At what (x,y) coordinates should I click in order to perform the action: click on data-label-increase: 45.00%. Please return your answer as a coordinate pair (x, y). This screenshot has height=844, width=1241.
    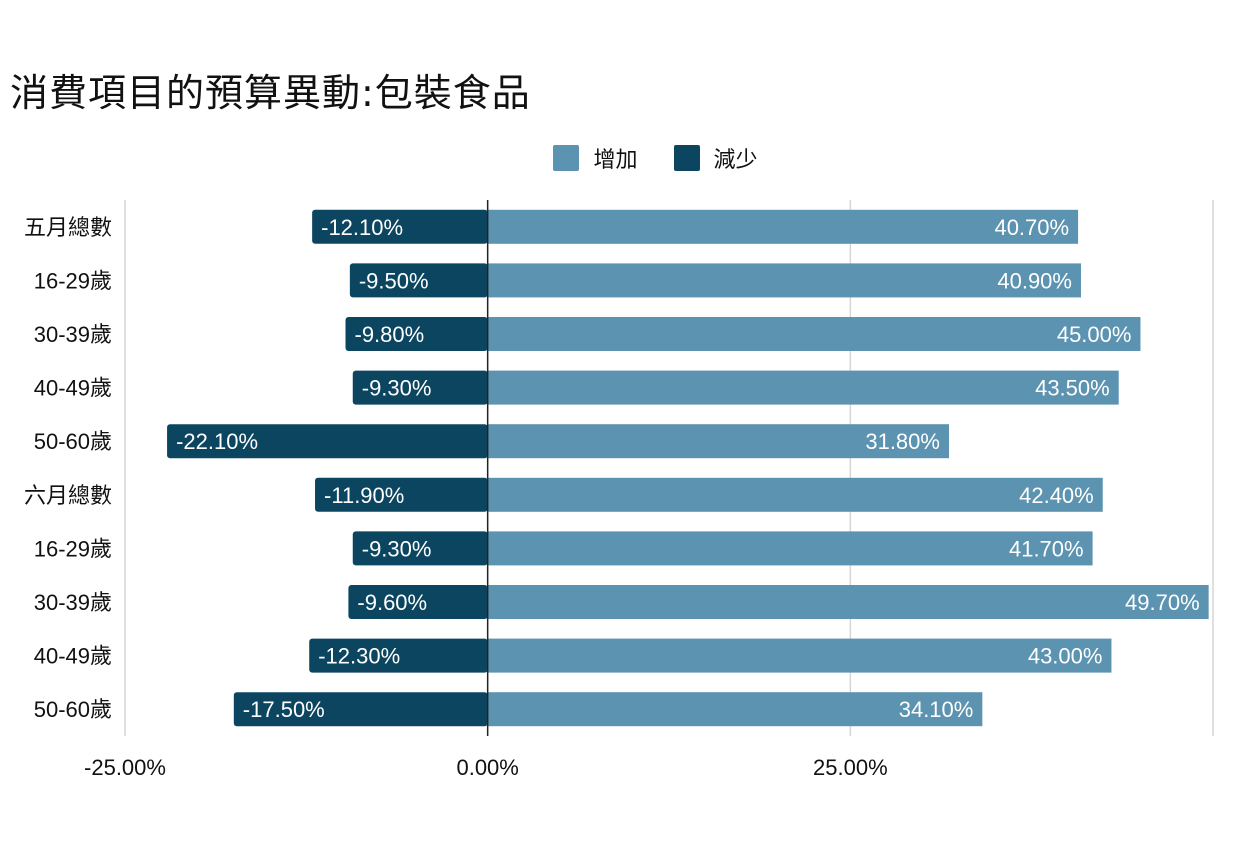
    Looking at the image, I should click on (1094, 334).